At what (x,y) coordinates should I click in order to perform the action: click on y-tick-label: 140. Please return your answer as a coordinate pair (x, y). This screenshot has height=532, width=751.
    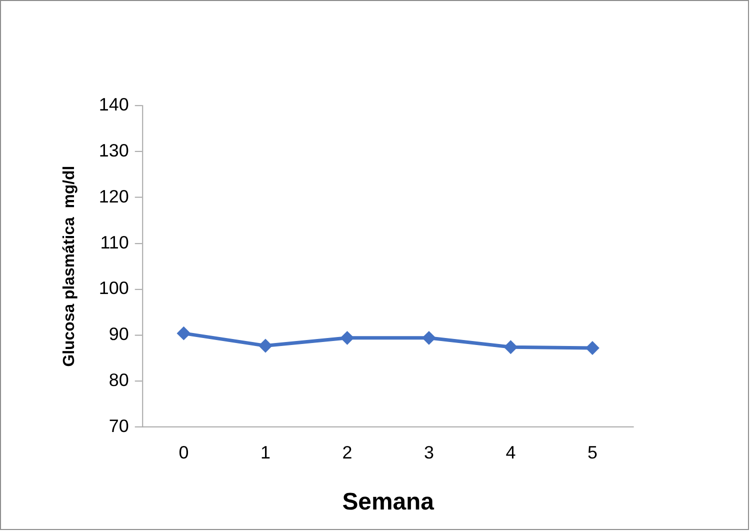
    Looking at the image, I should click on (113, 104).